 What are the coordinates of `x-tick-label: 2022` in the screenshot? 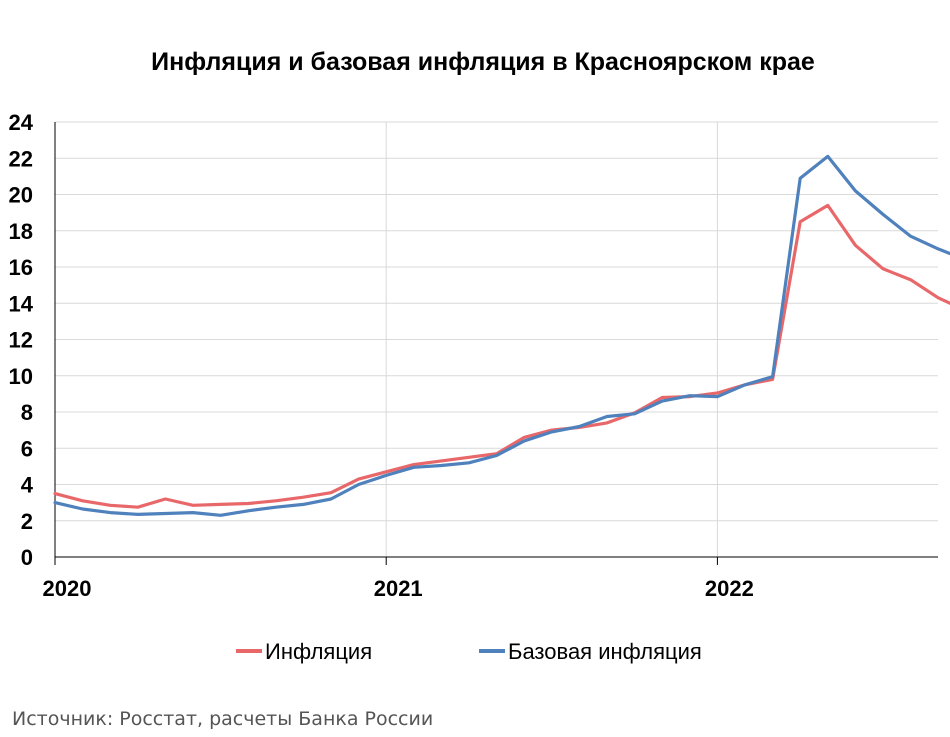 It's located at (729, 588).